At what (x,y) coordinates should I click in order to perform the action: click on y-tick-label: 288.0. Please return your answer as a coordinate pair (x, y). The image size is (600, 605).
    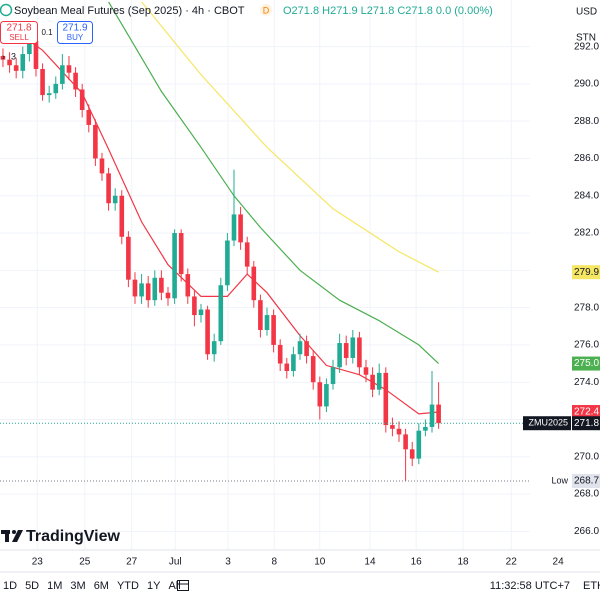
    Looking at the image, I should click on (586, 121).